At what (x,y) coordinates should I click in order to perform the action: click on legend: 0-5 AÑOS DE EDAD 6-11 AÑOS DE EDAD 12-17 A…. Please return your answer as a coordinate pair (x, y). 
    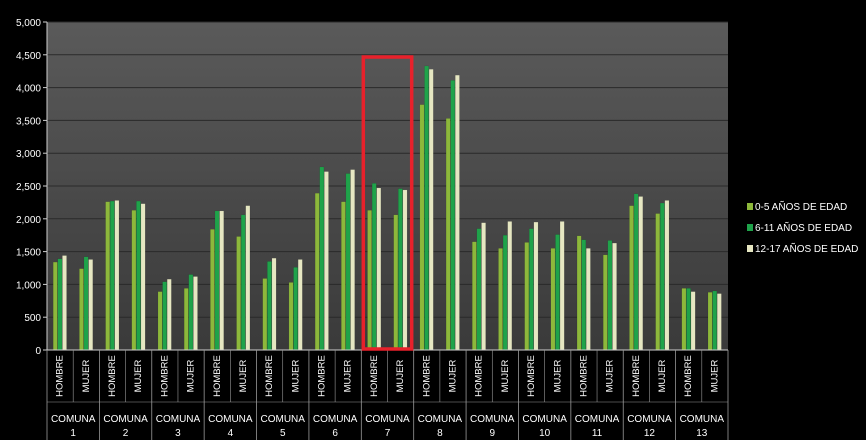
    Looking at the image, I should click on (802, 227).